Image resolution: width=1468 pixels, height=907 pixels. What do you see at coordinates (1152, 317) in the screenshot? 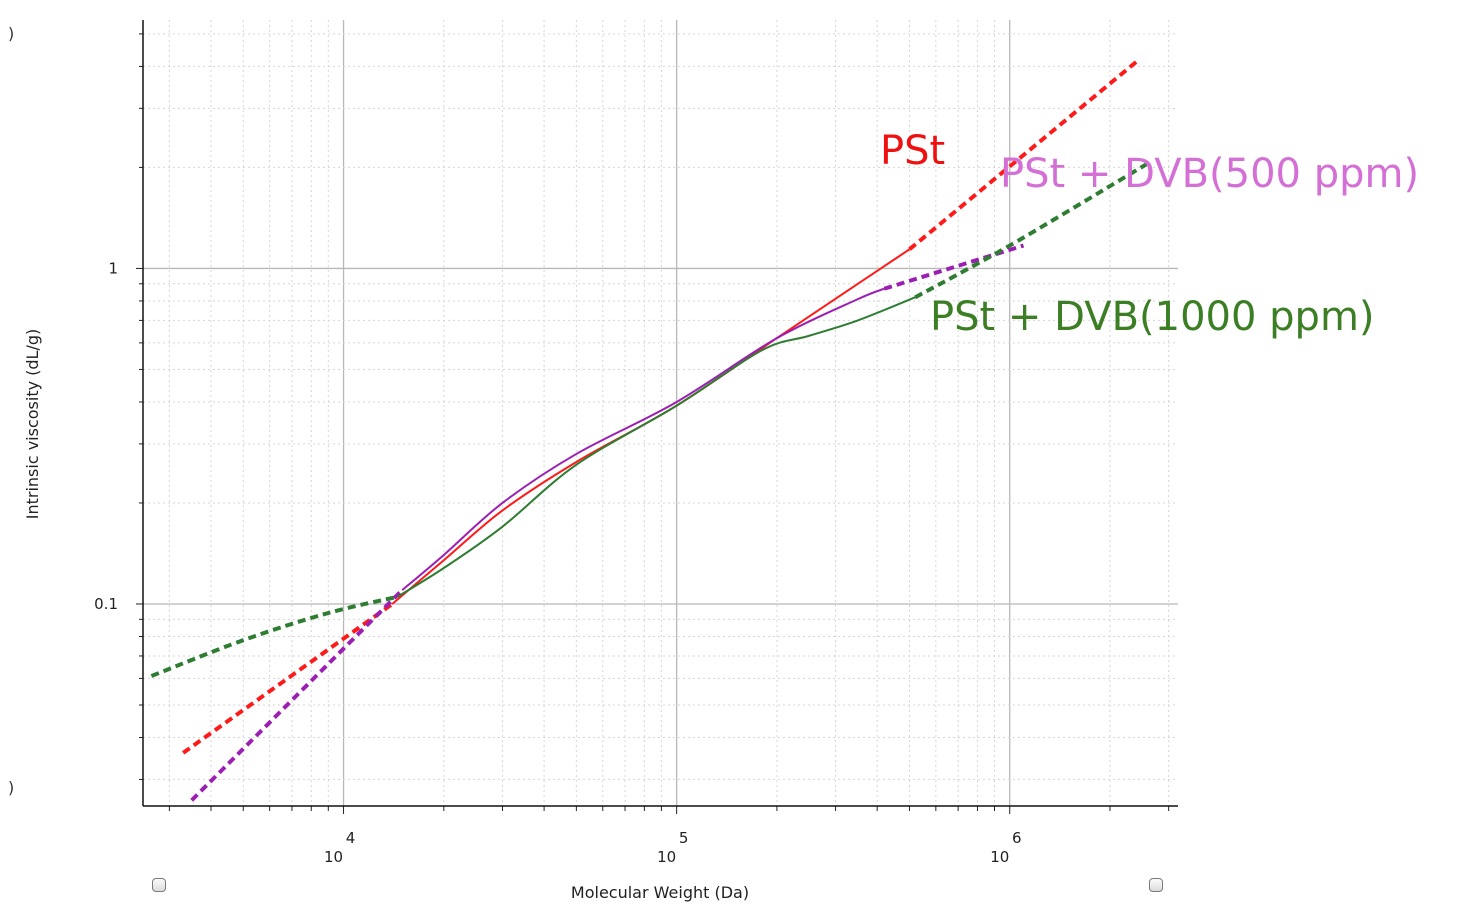
I see `series-label-dvb1000: PSt + DVB(1000 ppm)` at bounding box center [1152, 317].